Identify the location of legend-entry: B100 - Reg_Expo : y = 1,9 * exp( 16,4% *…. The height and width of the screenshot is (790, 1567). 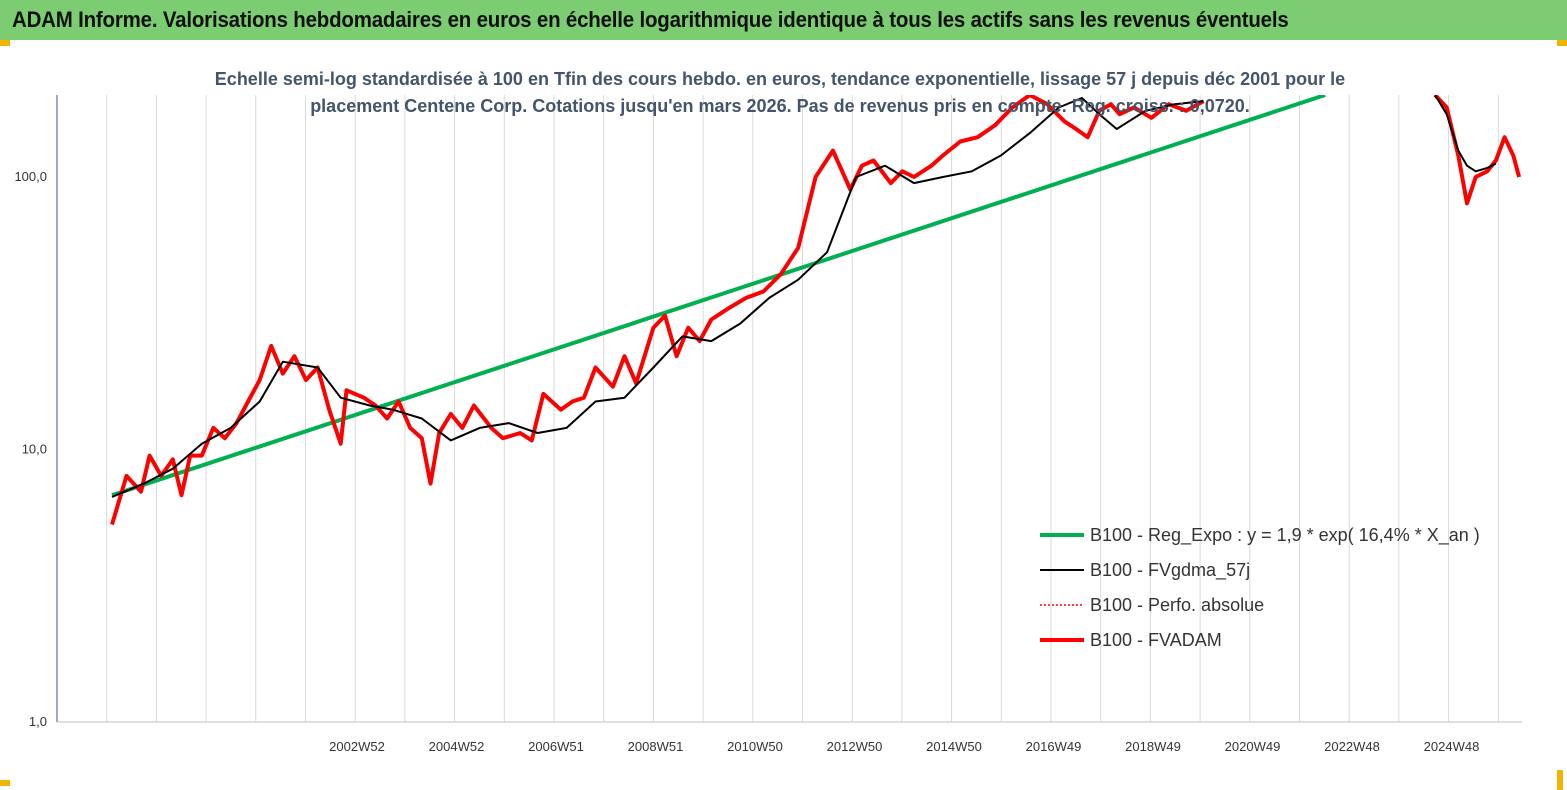
(1285, 535).